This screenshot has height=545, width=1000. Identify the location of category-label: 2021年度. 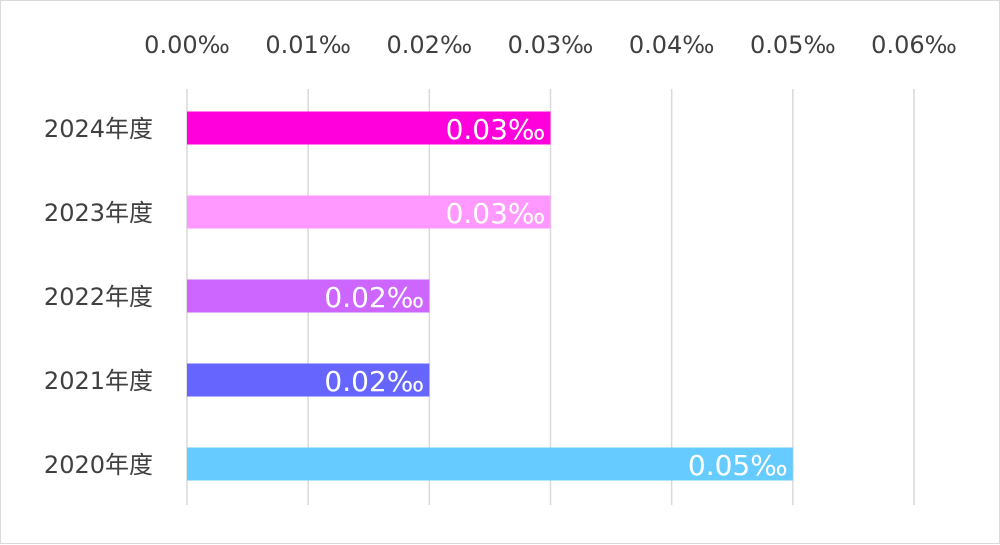
(98, 381).